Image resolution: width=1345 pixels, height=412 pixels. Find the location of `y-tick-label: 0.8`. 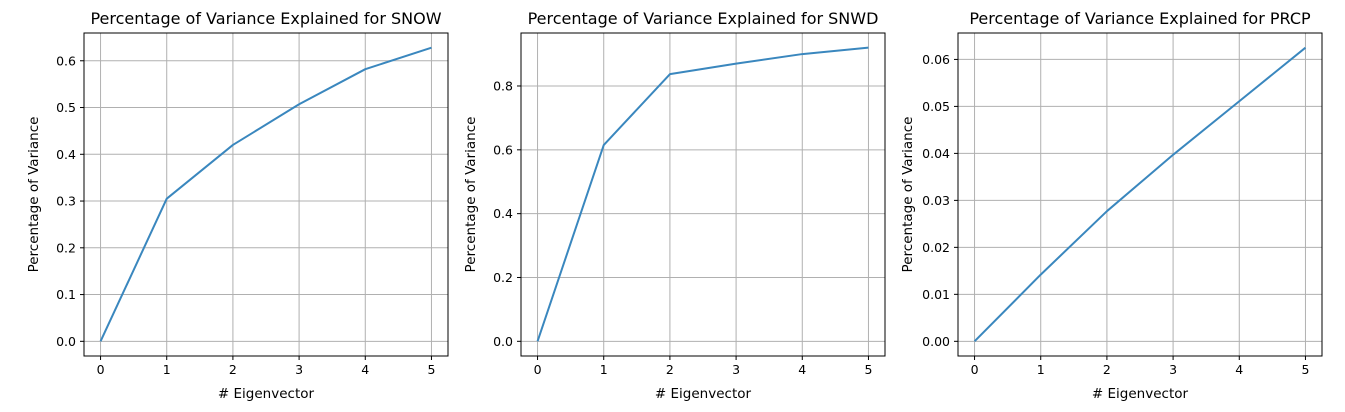

y-tick-label: 0.8 is located at coordinates (503, 85).